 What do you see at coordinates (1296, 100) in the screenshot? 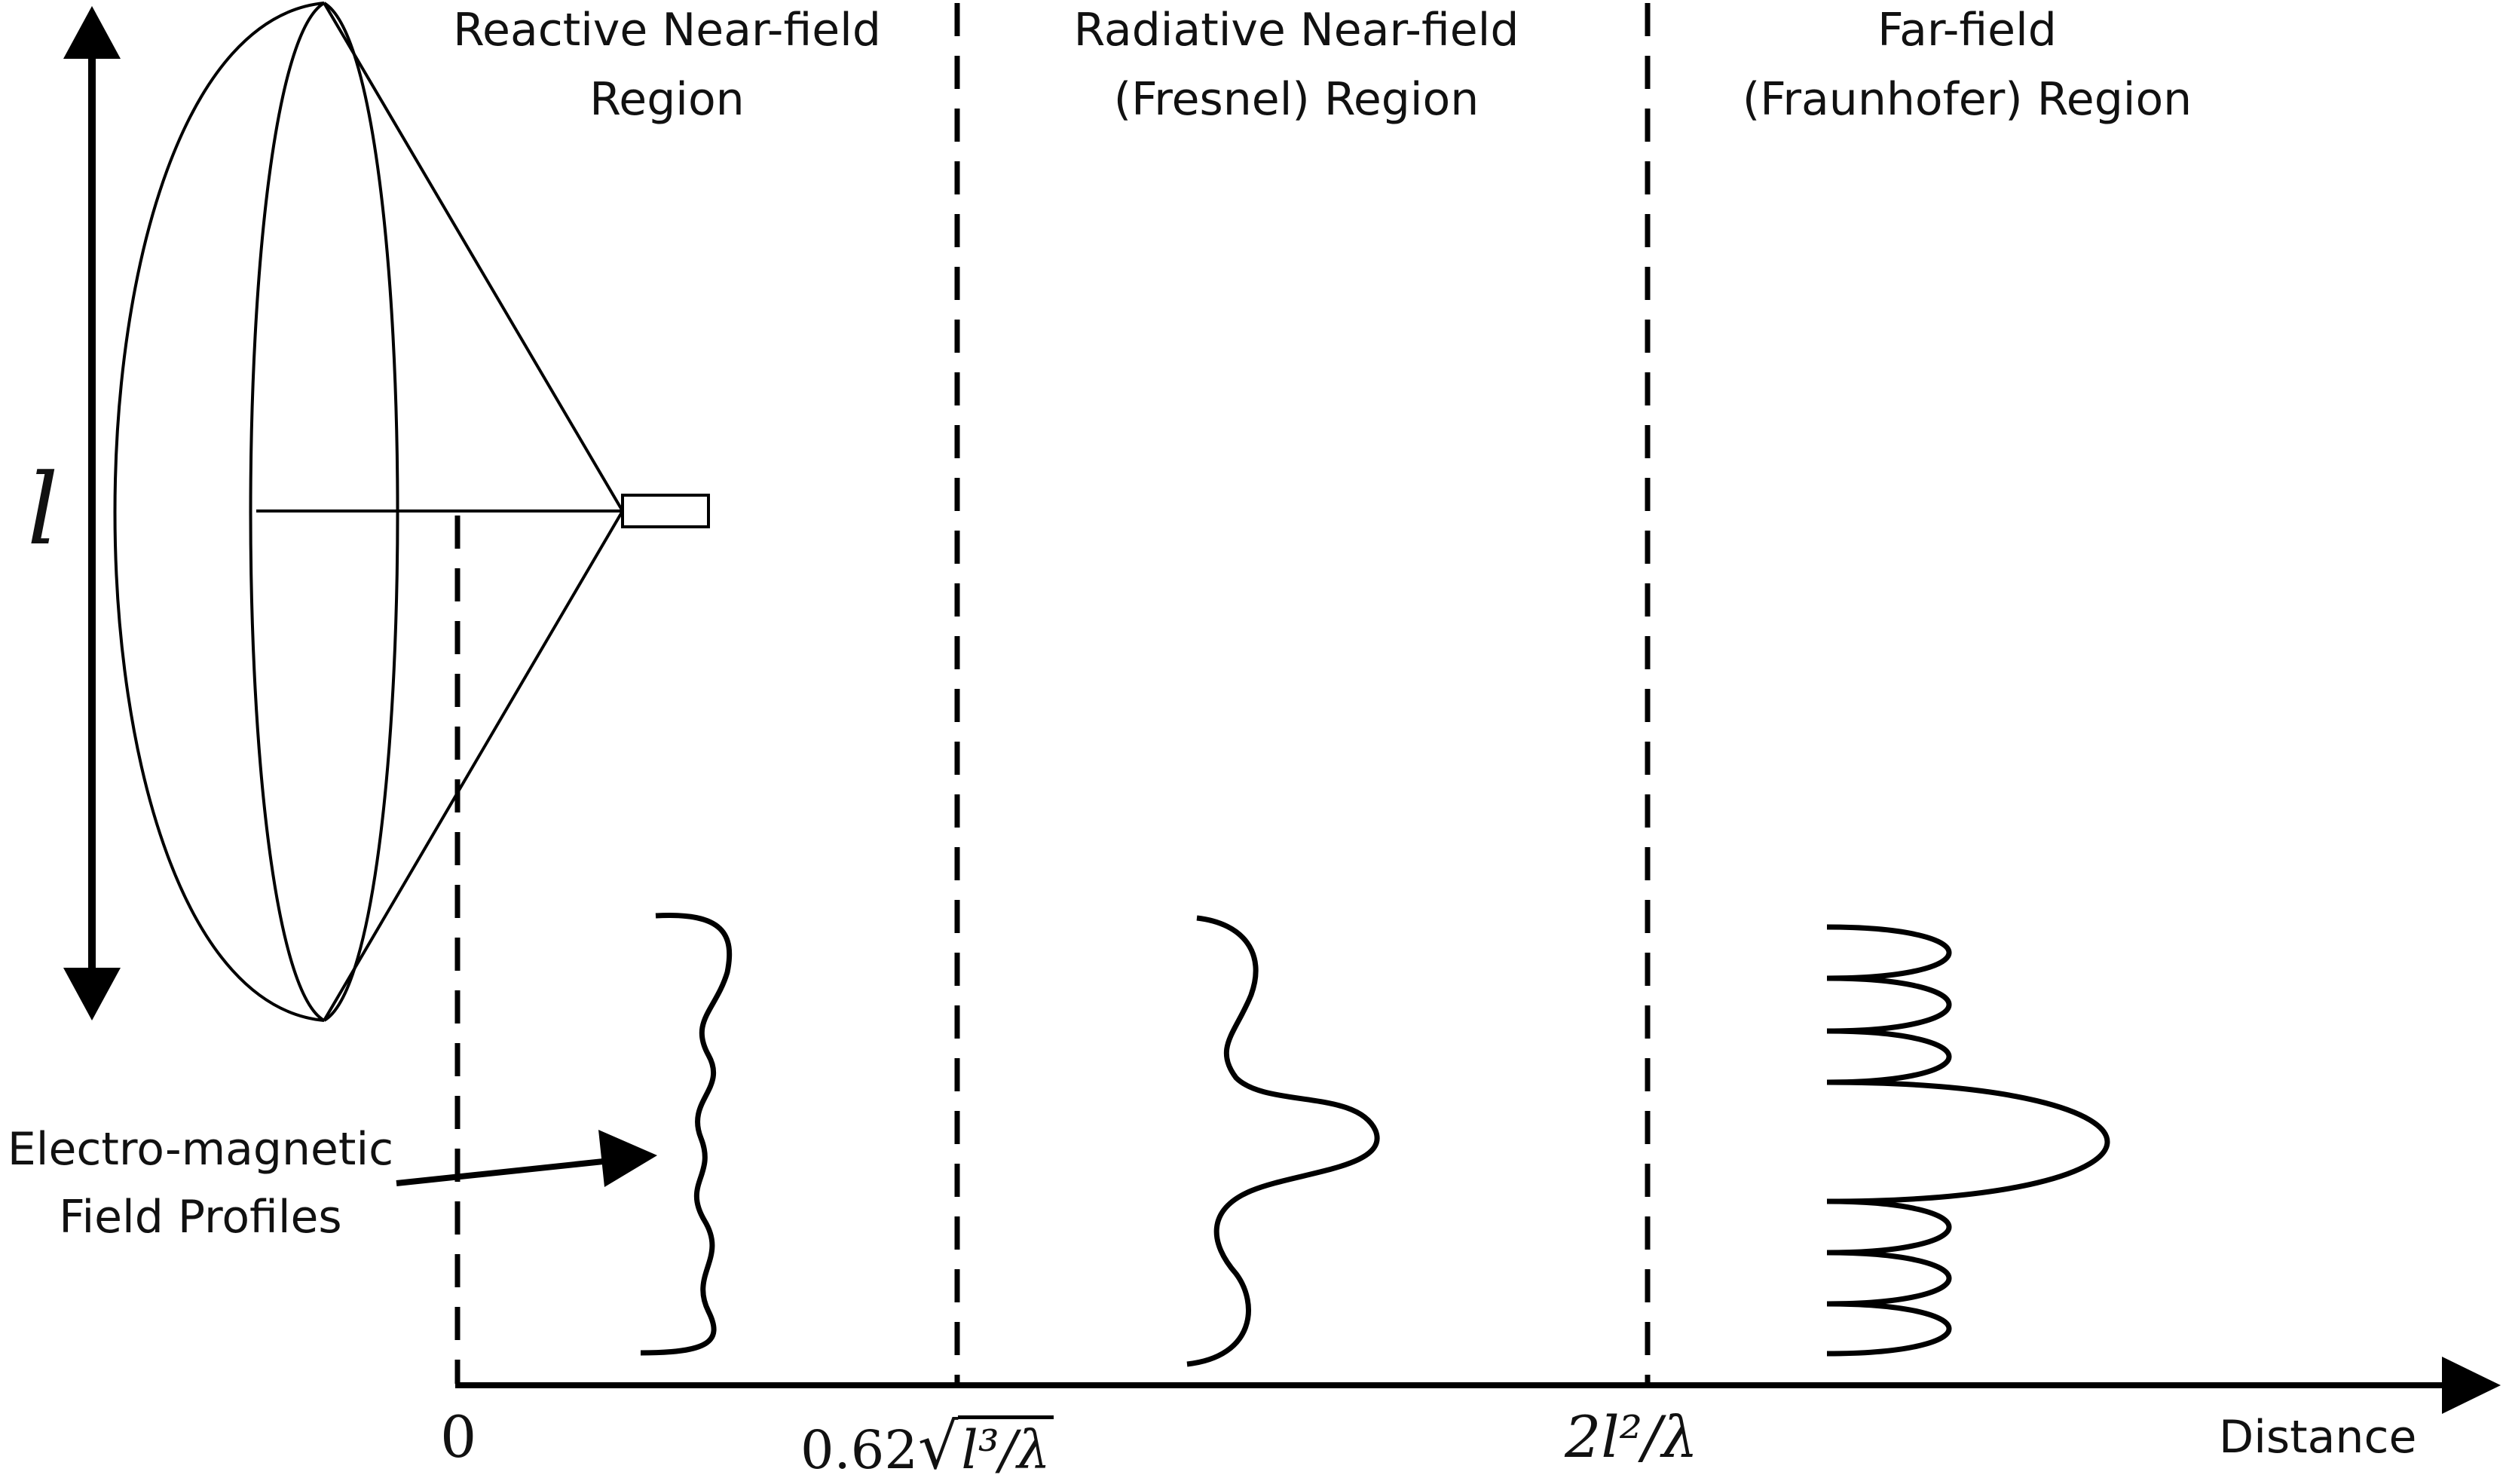
I see `region-fresnel-line2: (Fresnel) Region` at bounding box center [1296, 100].